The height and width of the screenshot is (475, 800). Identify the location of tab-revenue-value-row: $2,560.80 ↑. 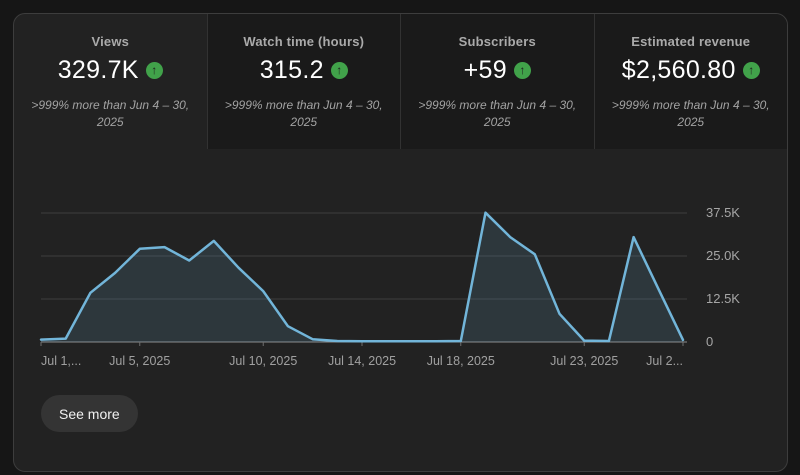
(691, 70).